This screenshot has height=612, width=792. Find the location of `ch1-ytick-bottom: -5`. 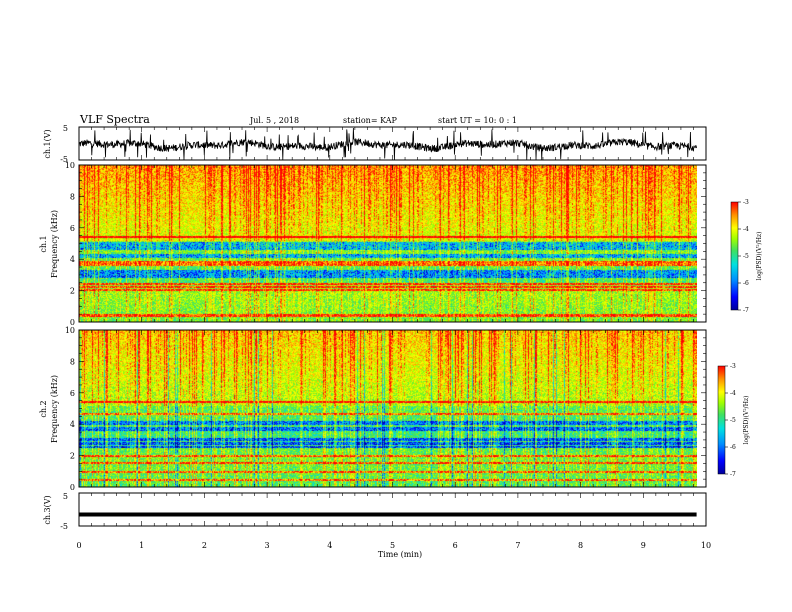

ch1-ytick-bottom: -5 is located at coordinates (64, 159).